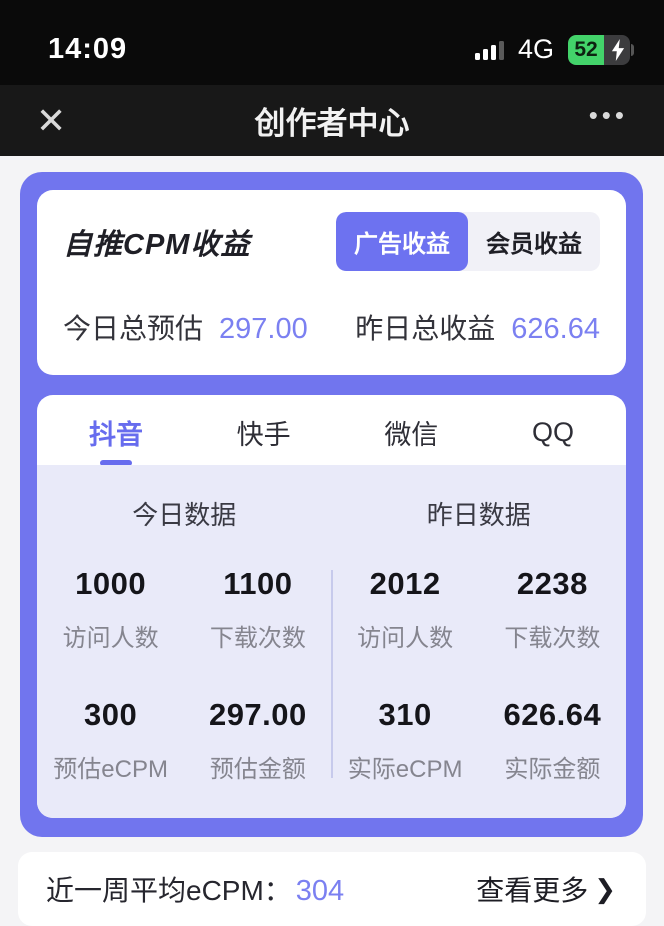 This screenshot has height=926, width=664. What do you see at coordinates (478, 515) in the screenshot?
I see `yesterday-data-header: 昨日数据` at bounding box center [478, 515].